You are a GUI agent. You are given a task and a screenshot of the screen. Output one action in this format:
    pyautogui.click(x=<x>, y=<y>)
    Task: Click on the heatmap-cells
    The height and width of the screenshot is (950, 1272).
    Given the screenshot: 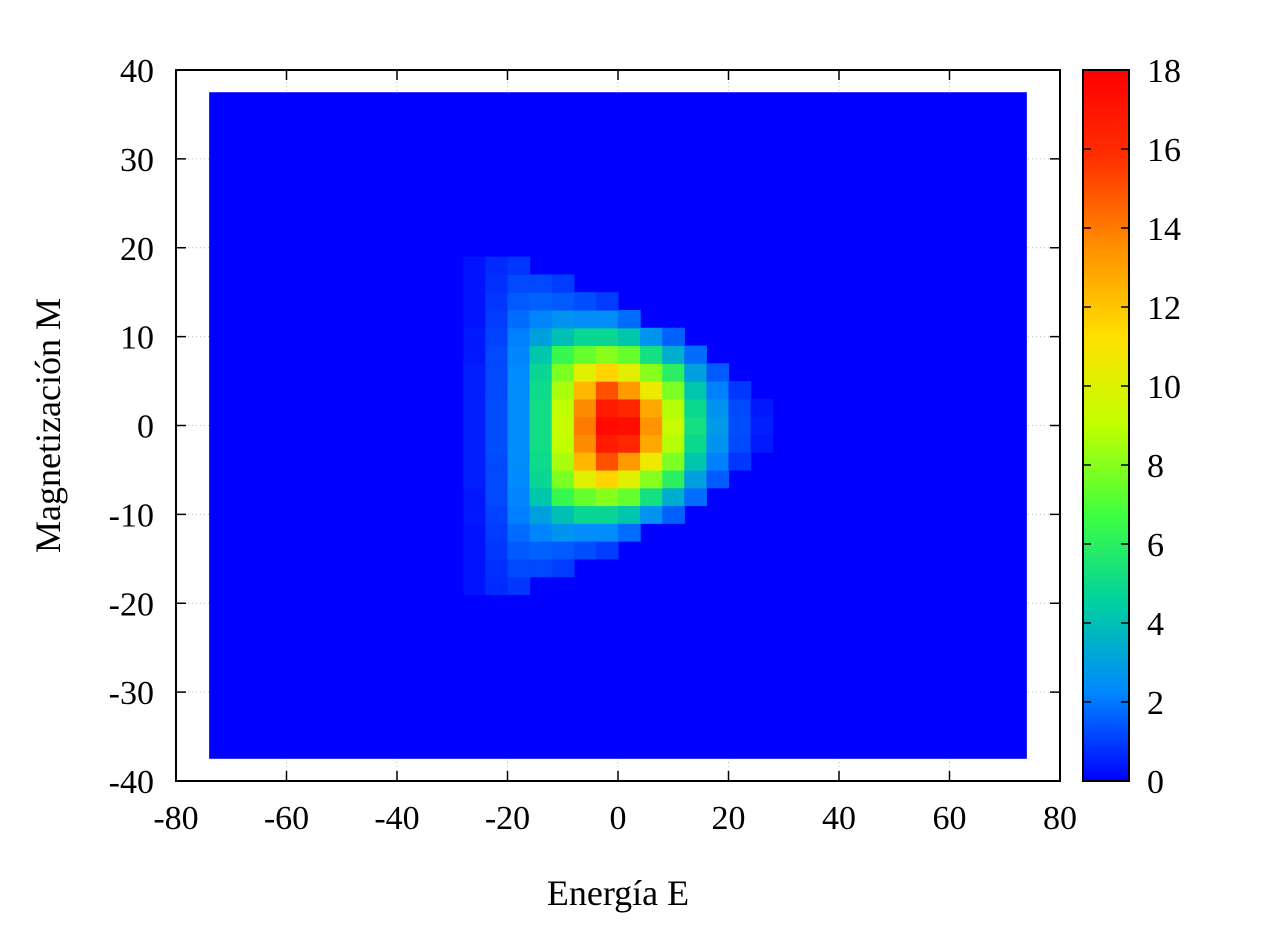 What is the action you would take?
    pyautogui.click(x=618, y=425)
    